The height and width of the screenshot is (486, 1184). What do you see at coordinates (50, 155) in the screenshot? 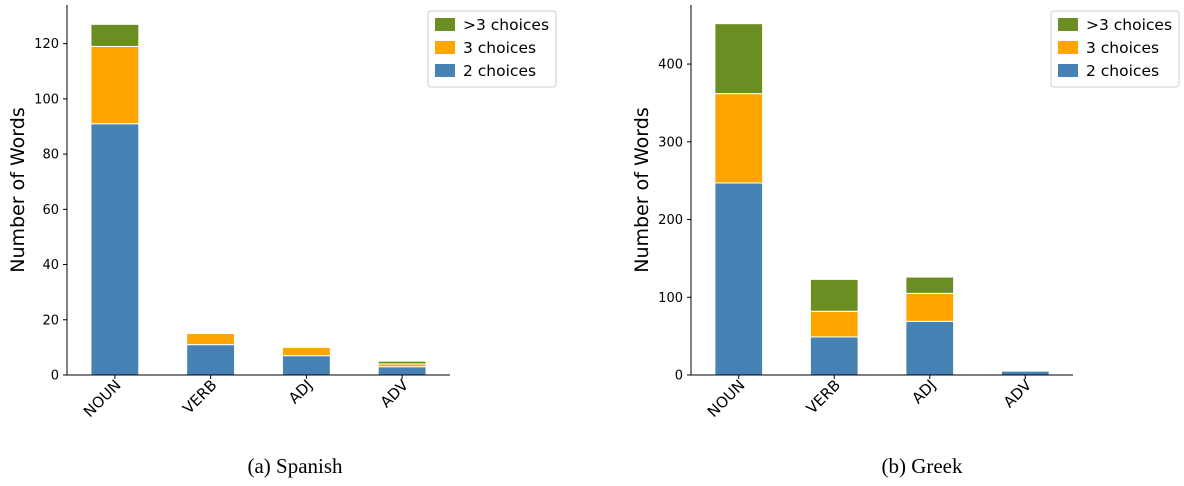
I see `y-tick-label: 80` at bounding box center [50, 155].